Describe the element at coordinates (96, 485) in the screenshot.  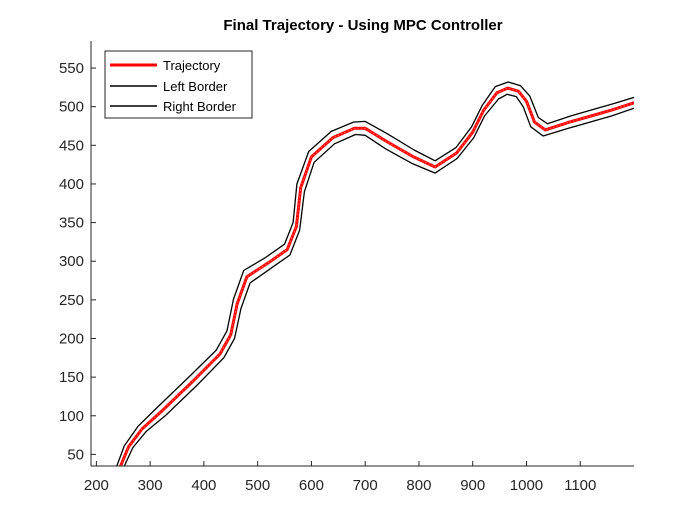
I see `x-tick-label: 200` at that location.